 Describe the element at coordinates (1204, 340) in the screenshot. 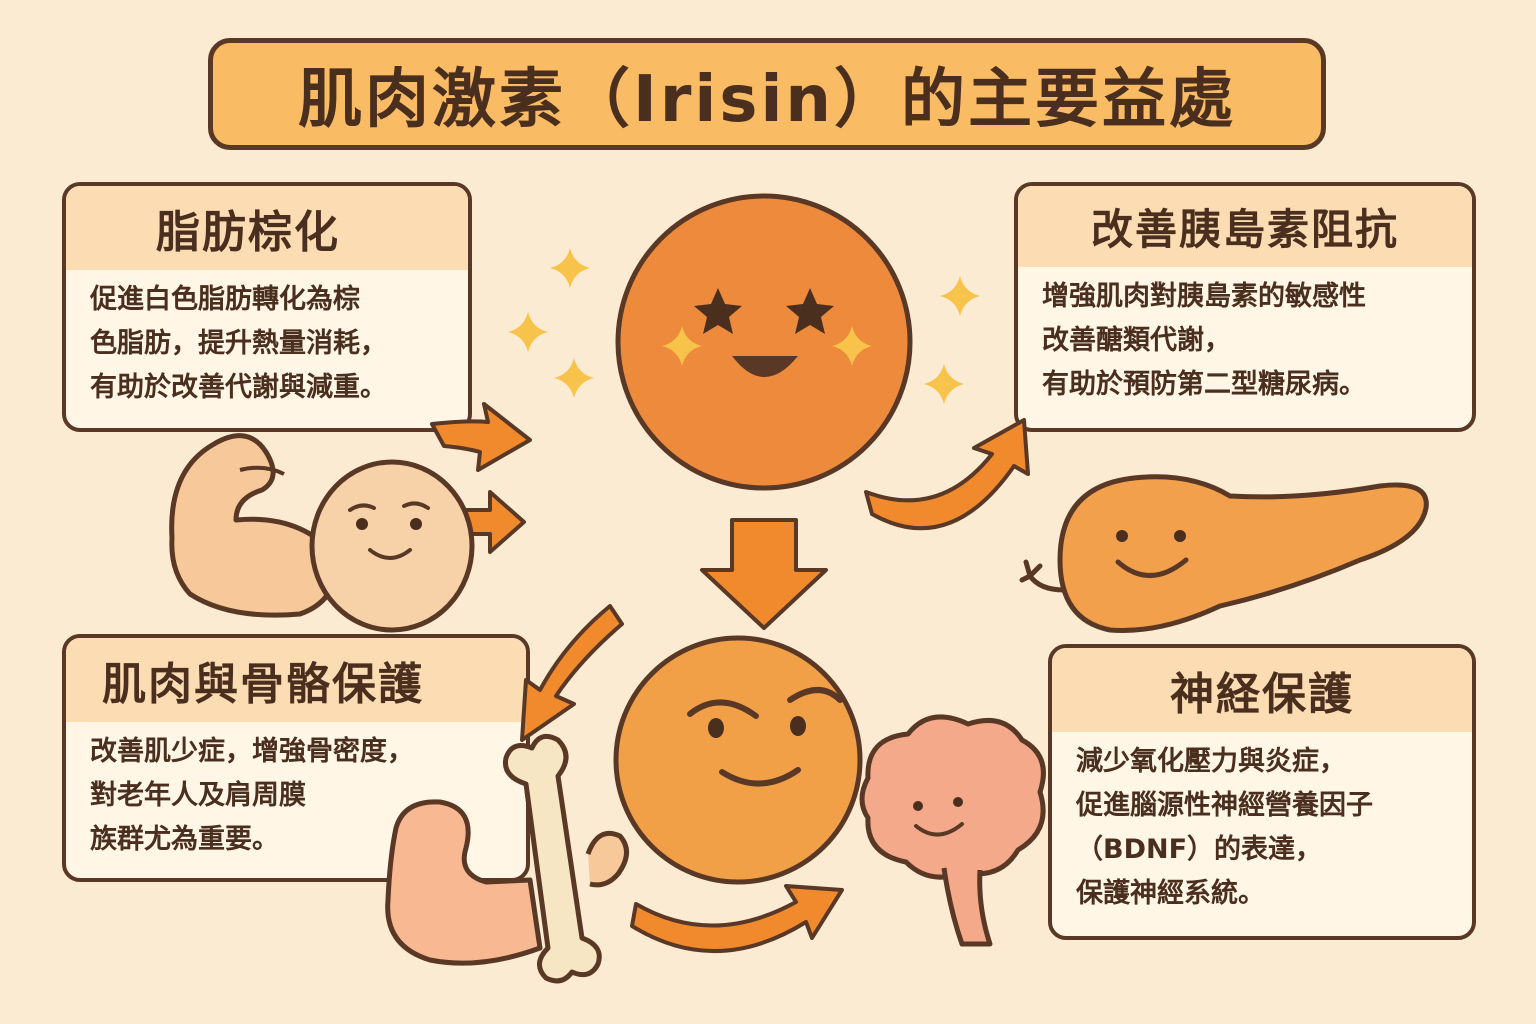

I see `card-body: 增強肌肉對胰島素的敏感性 改善醣類代謝， 有助於預防第二型糖尿病。` at that location.